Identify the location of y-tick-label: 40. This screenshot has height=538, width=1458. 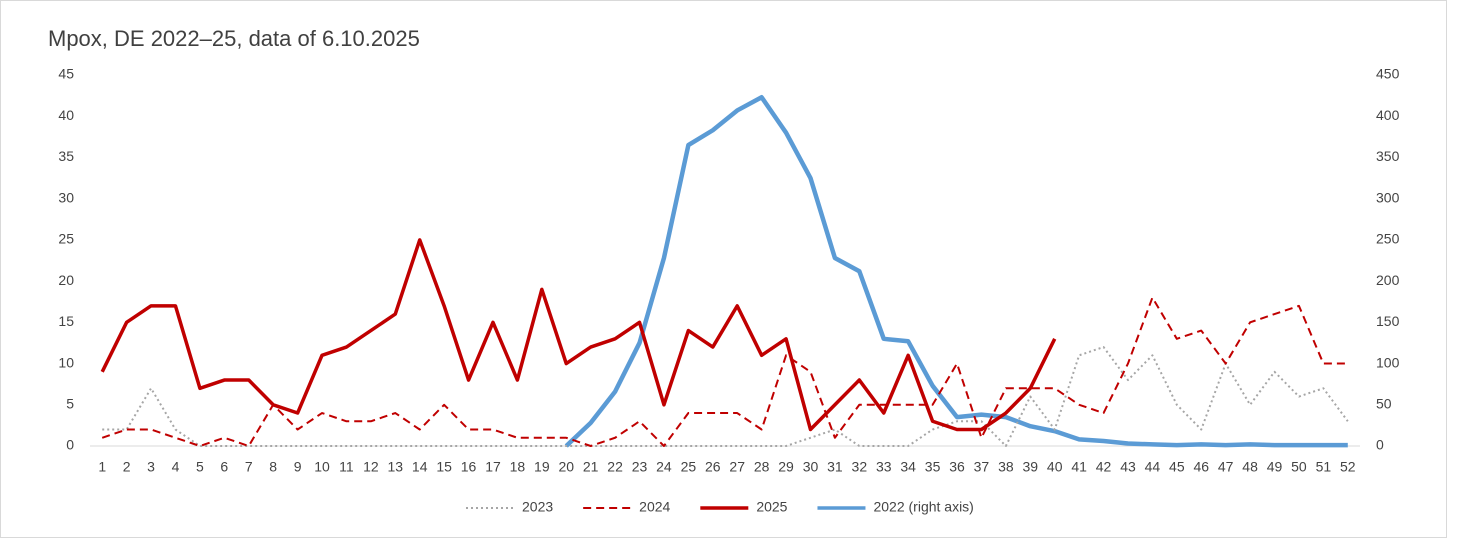
(66, 115).